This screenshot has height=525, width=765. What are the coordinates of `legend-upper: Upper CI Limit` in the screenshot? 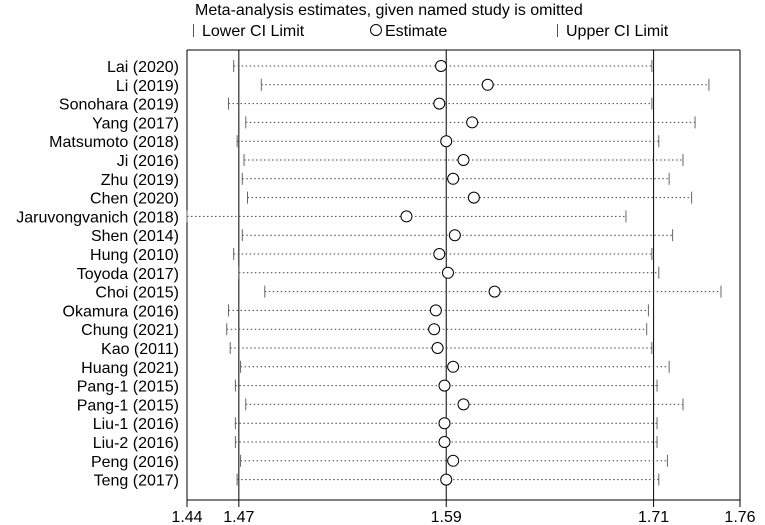 It's located at (612, 32).